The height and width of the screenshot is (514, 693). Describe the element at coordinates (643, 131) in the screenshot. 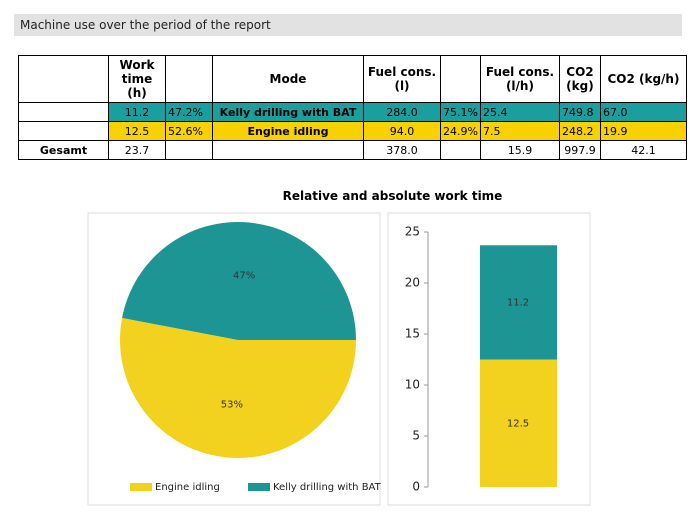

I see `table-cell: 19.9` at that location.